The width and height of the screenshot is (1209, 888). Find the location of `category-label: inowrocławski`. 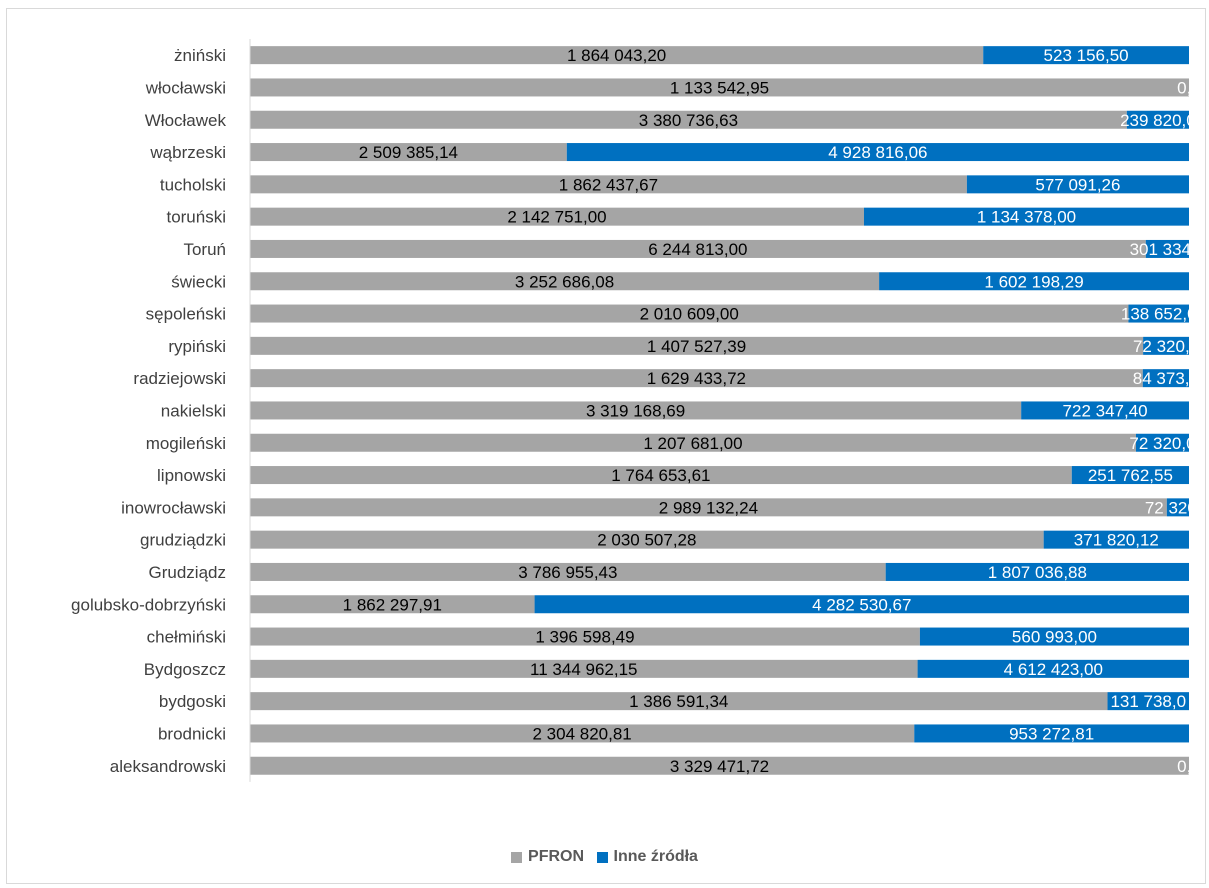

category-label: inowrocławski is located at coordinates (173, 507).